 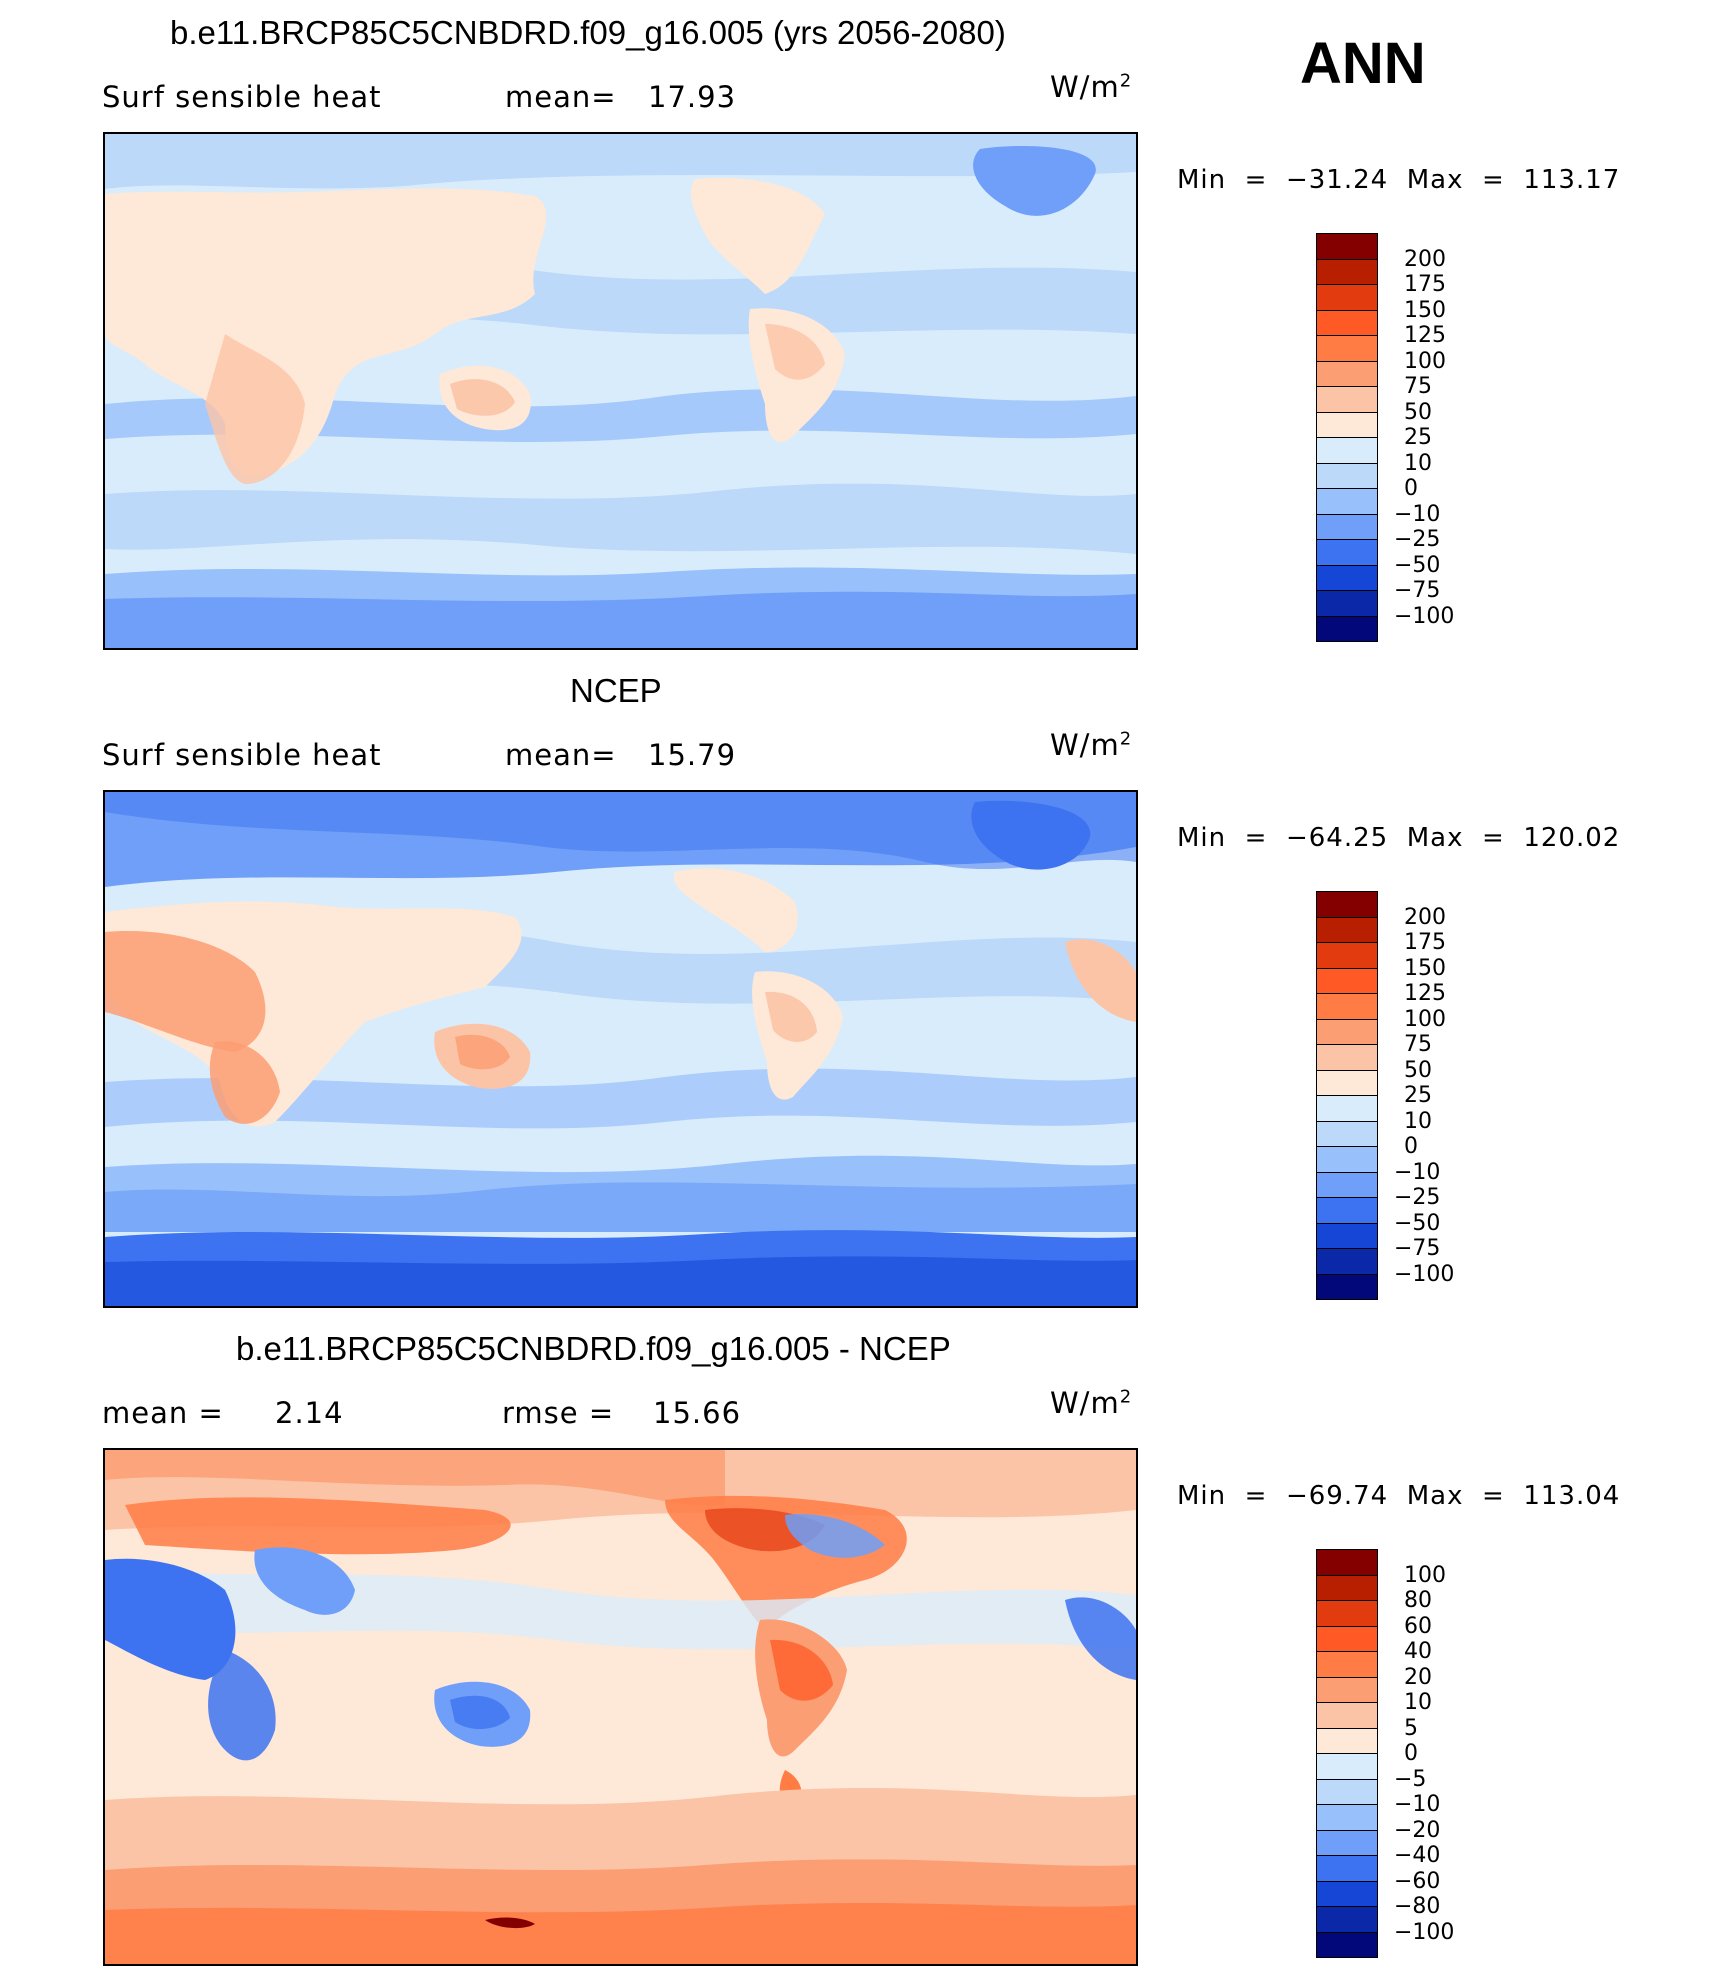 What do you see at coordinates (1399, 1496) in the screenshot?
I see `panel3-minmax: Min = −69.74 Max = 113.04` at bounding box center [1399, 1496].